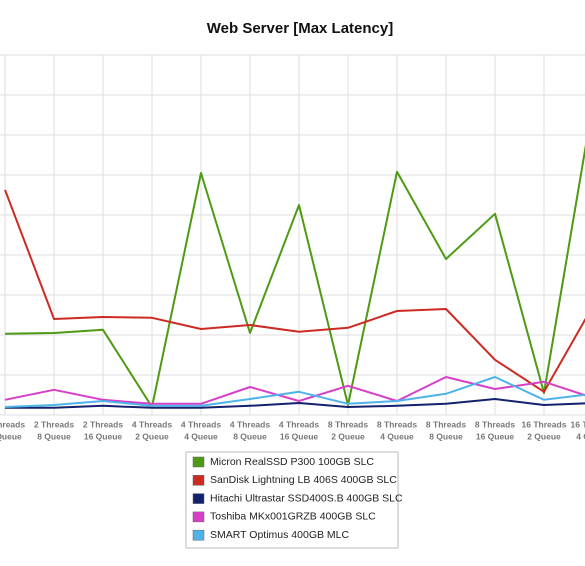  What do you see at coordinates (303, 480) in the screenshot?
I see `legend-label: SanDisk Lightning LB 406S 400GB SLC` at bounding box center [303, 480].